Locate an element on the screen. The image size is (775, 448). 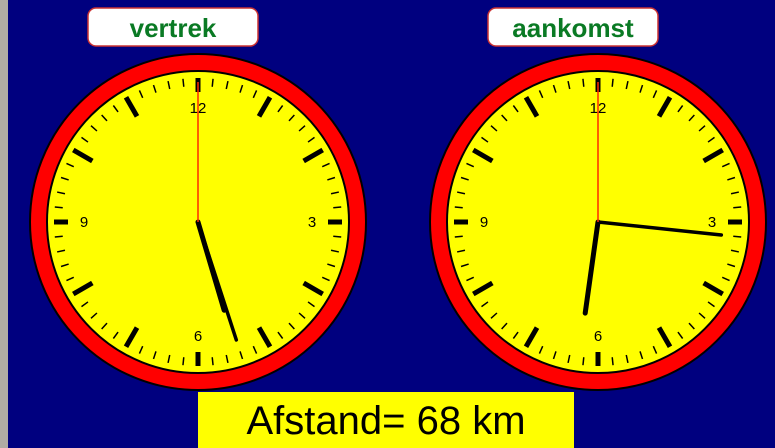
dial-number: 6 is located at coordinates (198, 336).